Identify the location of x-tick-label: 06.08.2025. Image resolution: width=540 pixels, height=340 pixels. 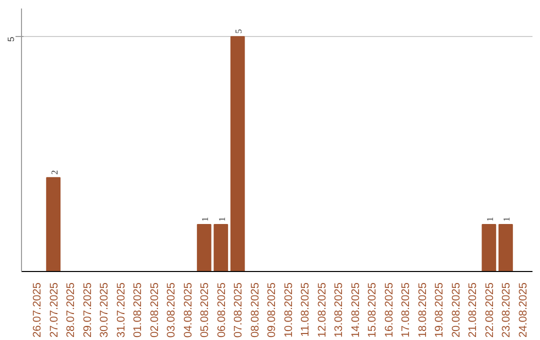
(222, 310).